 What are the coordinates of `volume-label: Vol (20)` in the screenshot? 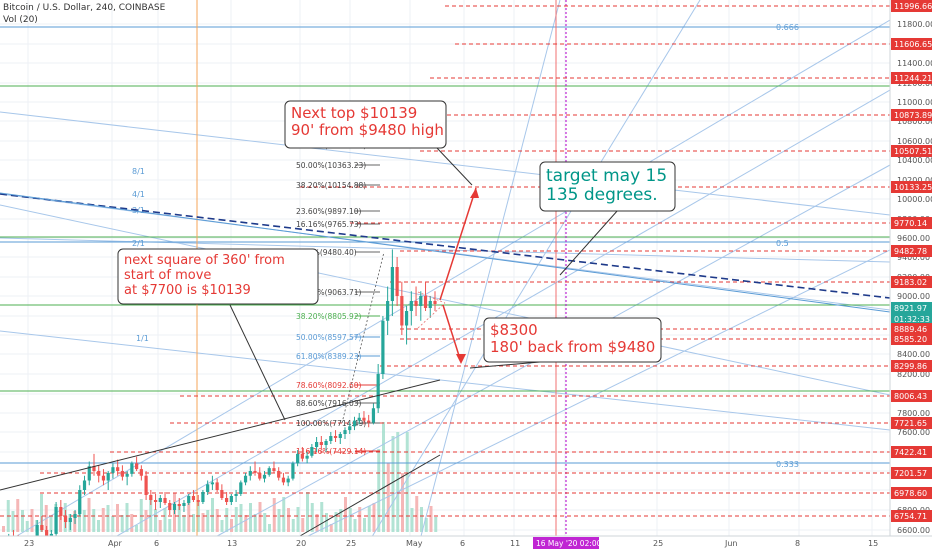 It's located at (20, 20).